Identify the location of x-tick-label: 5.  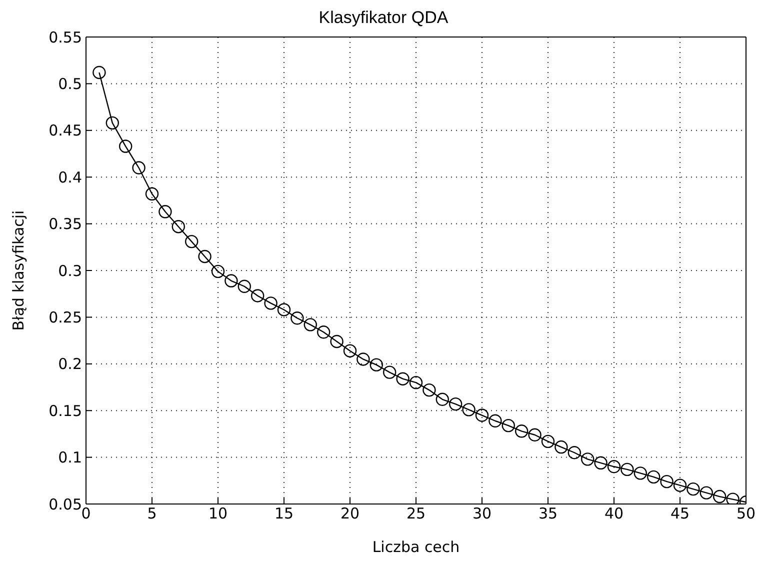
(152, 513).